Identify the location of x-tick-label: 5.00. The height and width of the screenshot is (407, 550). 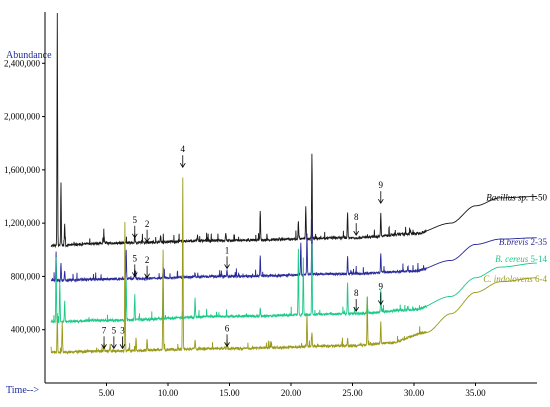
(107, 393).